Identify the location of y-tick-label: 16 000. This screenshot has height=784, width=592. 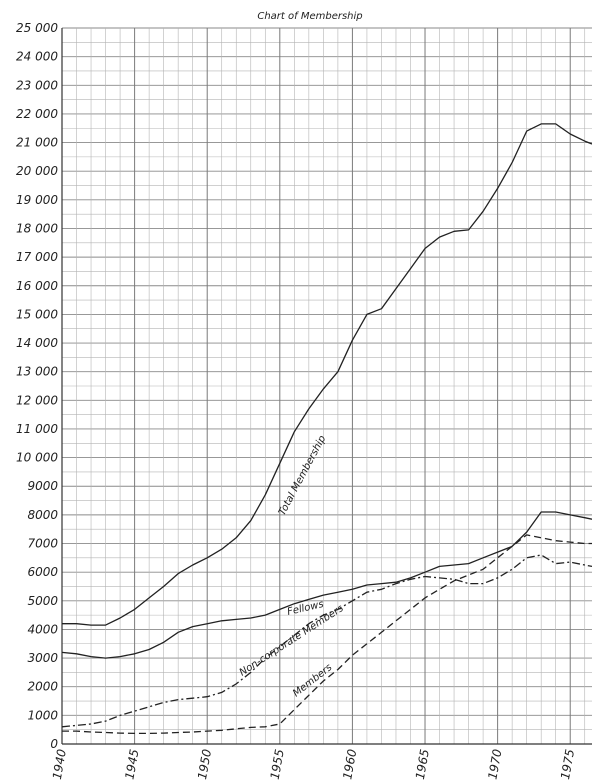
(37, 286).